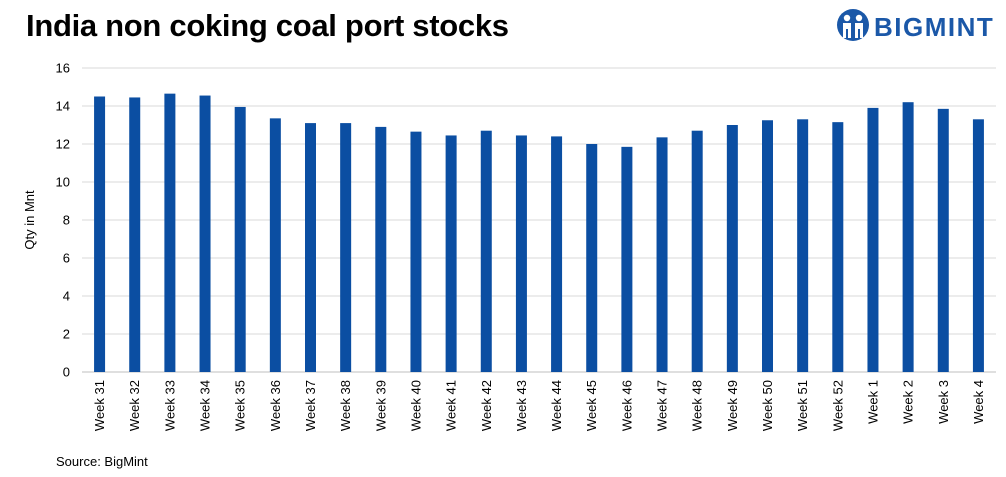 This screenshot has height=477, width=1006. I want to click on x-tick-label: Week 46, so click(626, 405).